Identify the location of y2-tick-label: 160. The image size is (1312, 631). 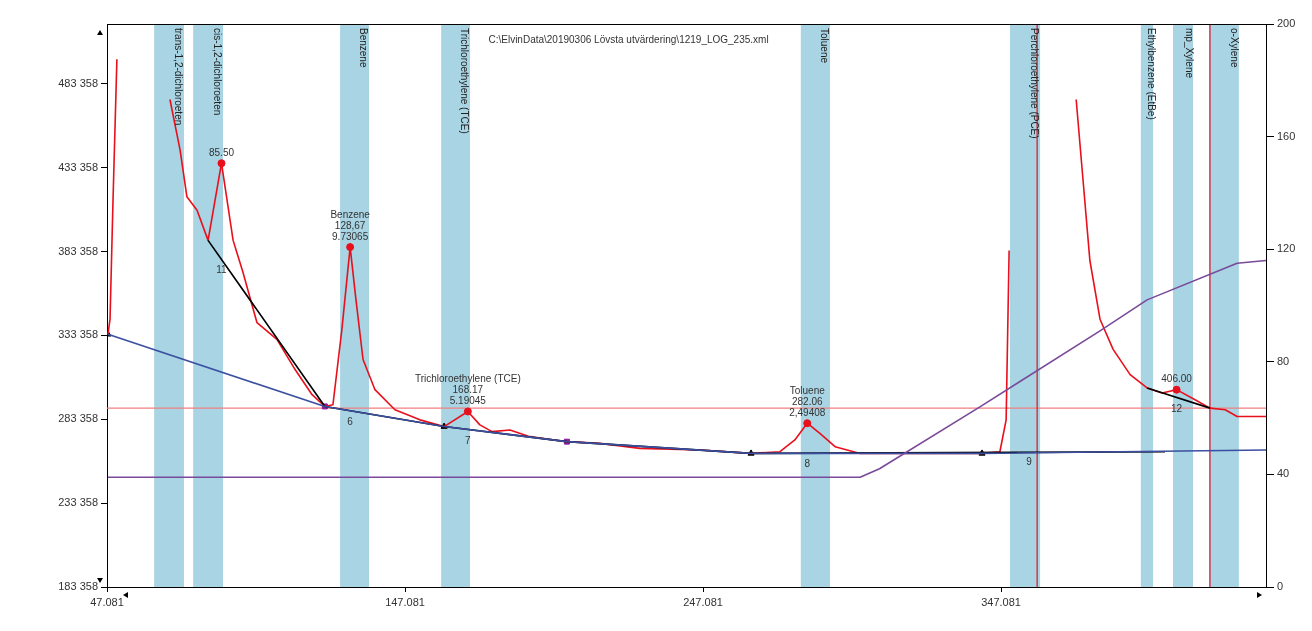
(1286, 135).